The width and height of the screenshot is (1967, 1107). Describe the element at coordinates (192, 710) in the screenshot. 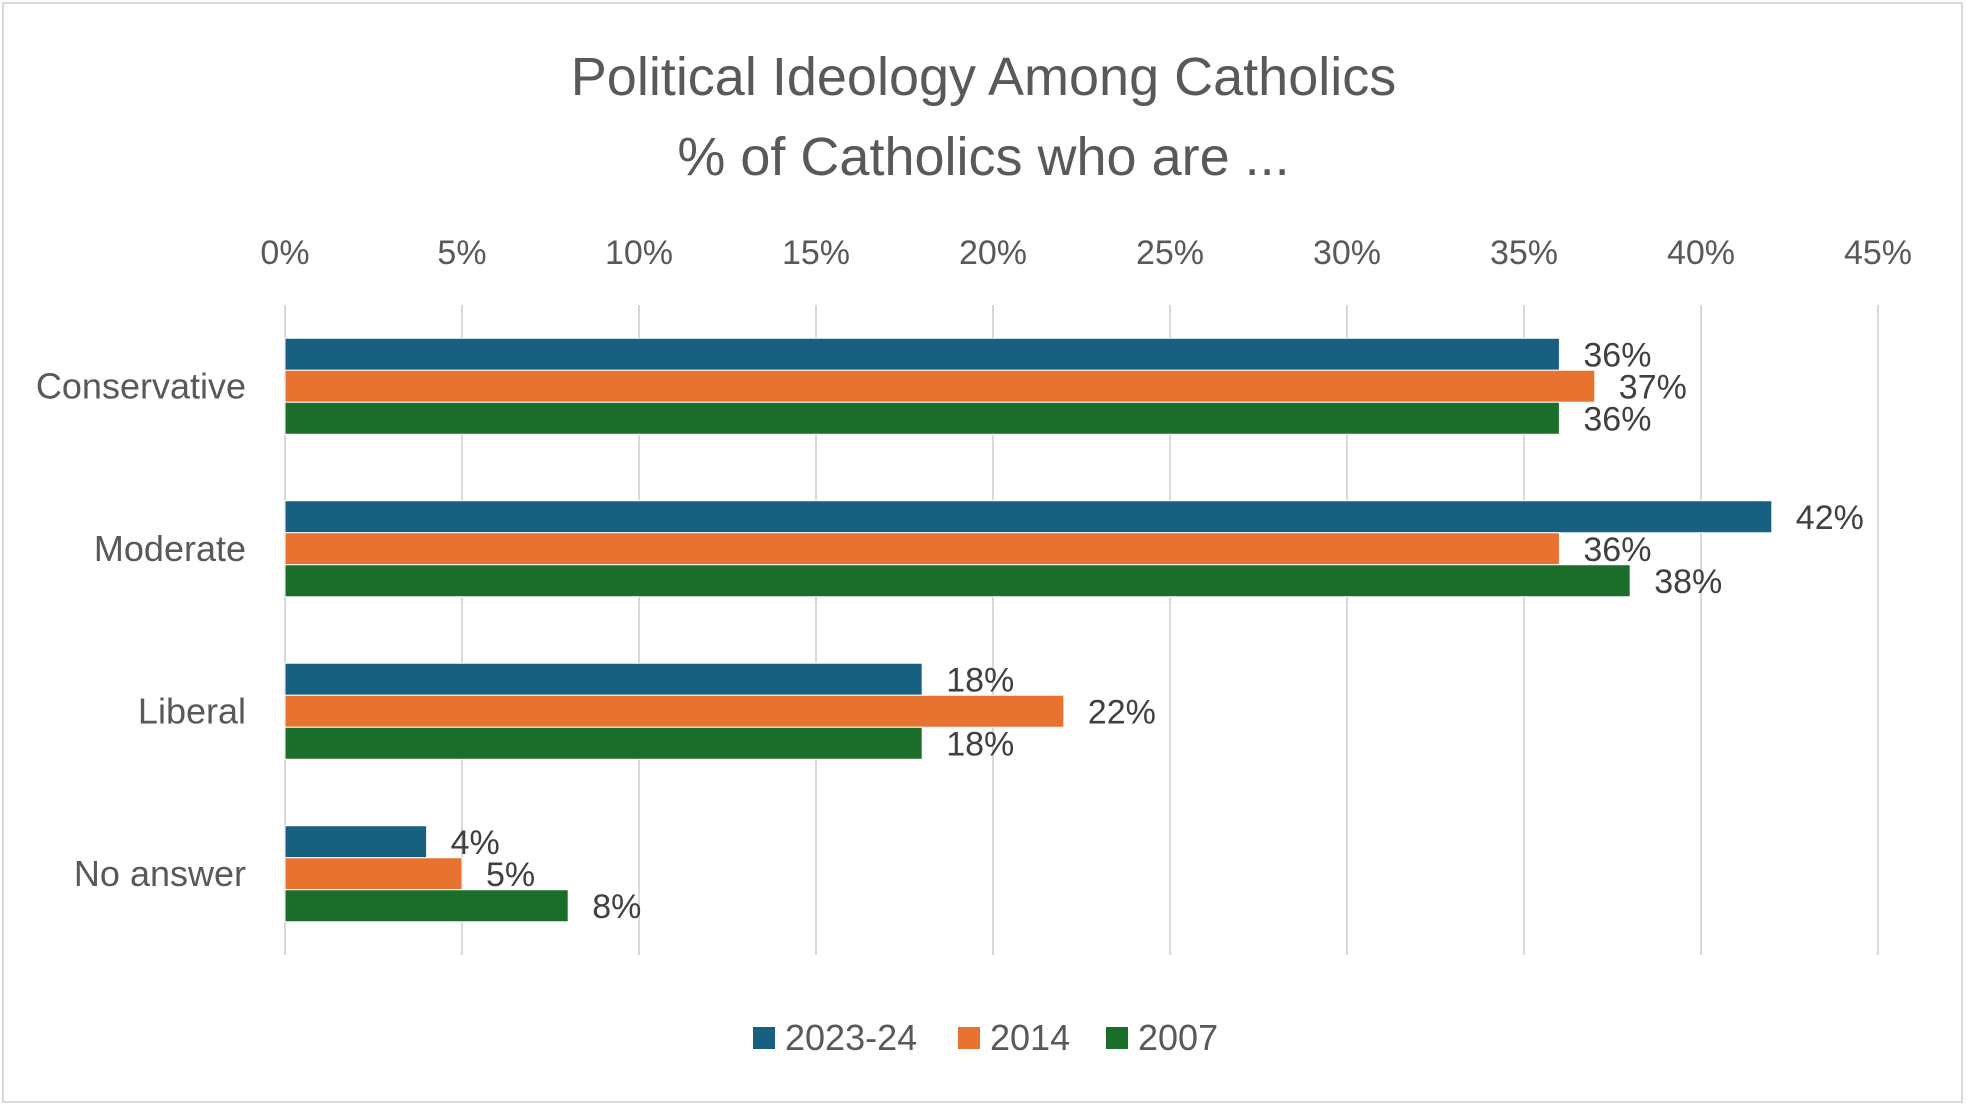

I see `category-label: Liberal` at that location.